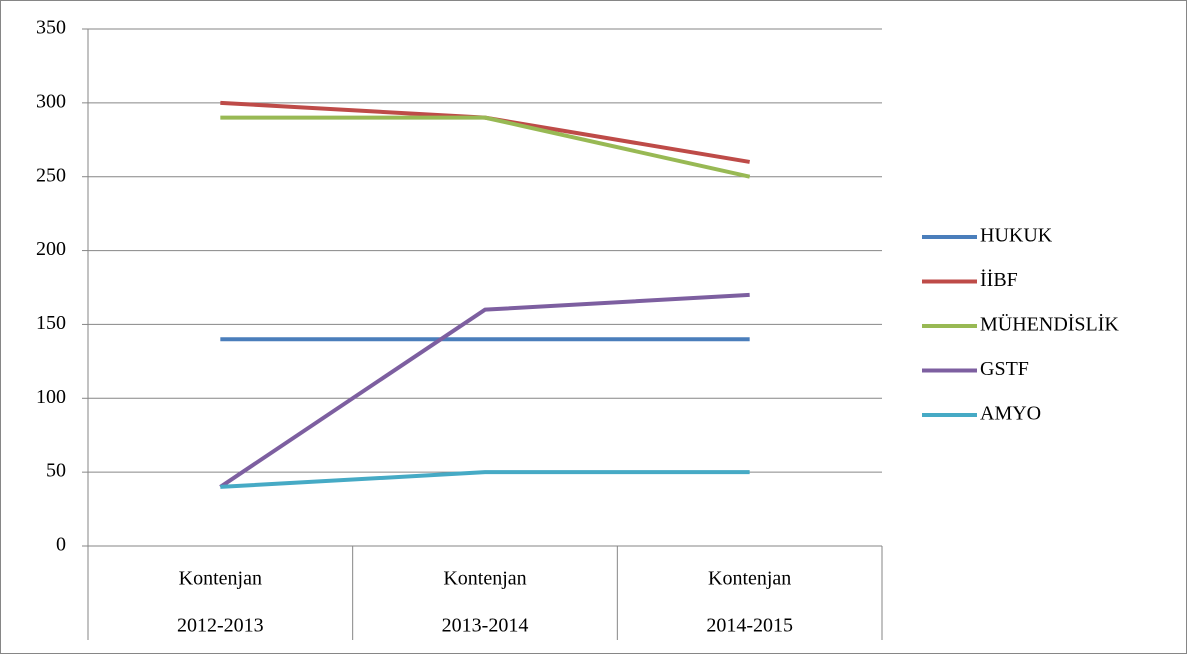 The height and width of the screenshot is (654, 1187). Describe the element at coordinates (51, 175) in the screenshot. I see `y-tick-label: 250` at that location.